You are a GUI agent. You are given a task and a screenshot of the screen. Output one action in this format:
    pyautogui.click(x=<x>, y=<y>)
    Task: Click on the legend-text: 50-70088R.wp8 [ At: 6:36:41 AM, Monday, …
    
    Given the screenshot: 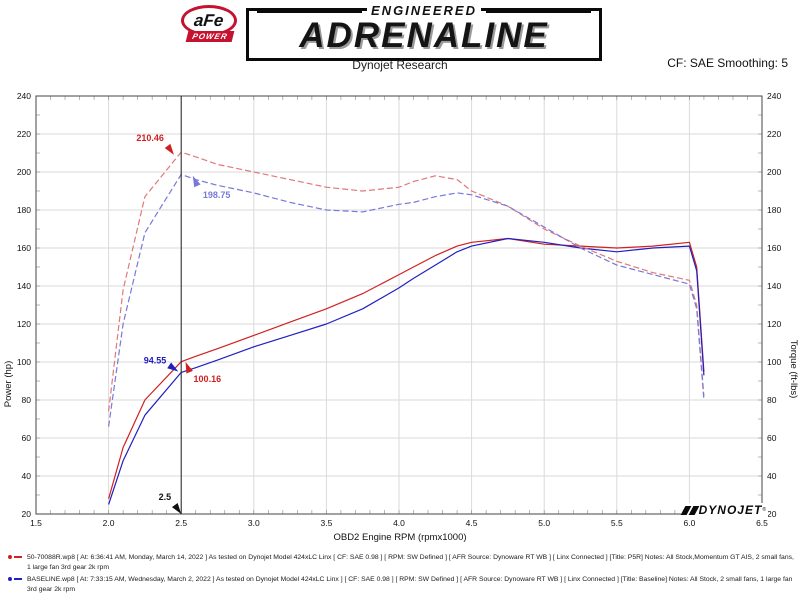 What is the action you would take?
    pyautogui.click(x=410, y=562)
    